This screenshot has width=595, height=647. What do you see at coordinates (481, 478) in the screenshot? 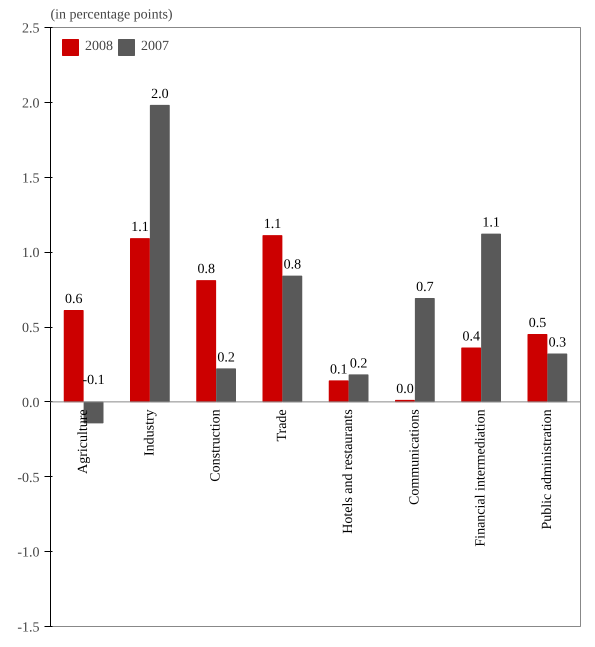
I see `x-tick-label: Financial intermediation` at bounding box center [481, 478].